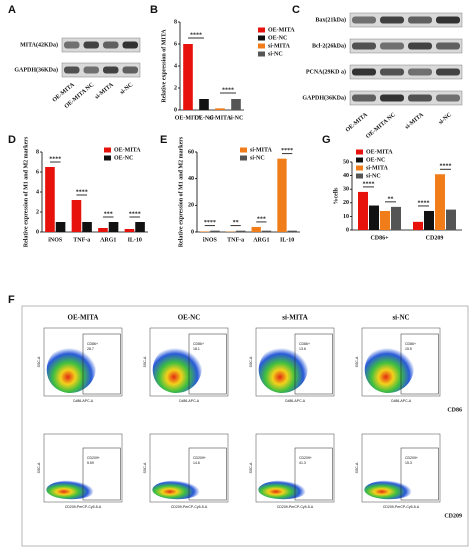 The width and height of the screenshot is (475, 550). What do you see at coordinates (11, 300) in the screenshot?
I see `panel-label: F` at bounding box center [11, 300].